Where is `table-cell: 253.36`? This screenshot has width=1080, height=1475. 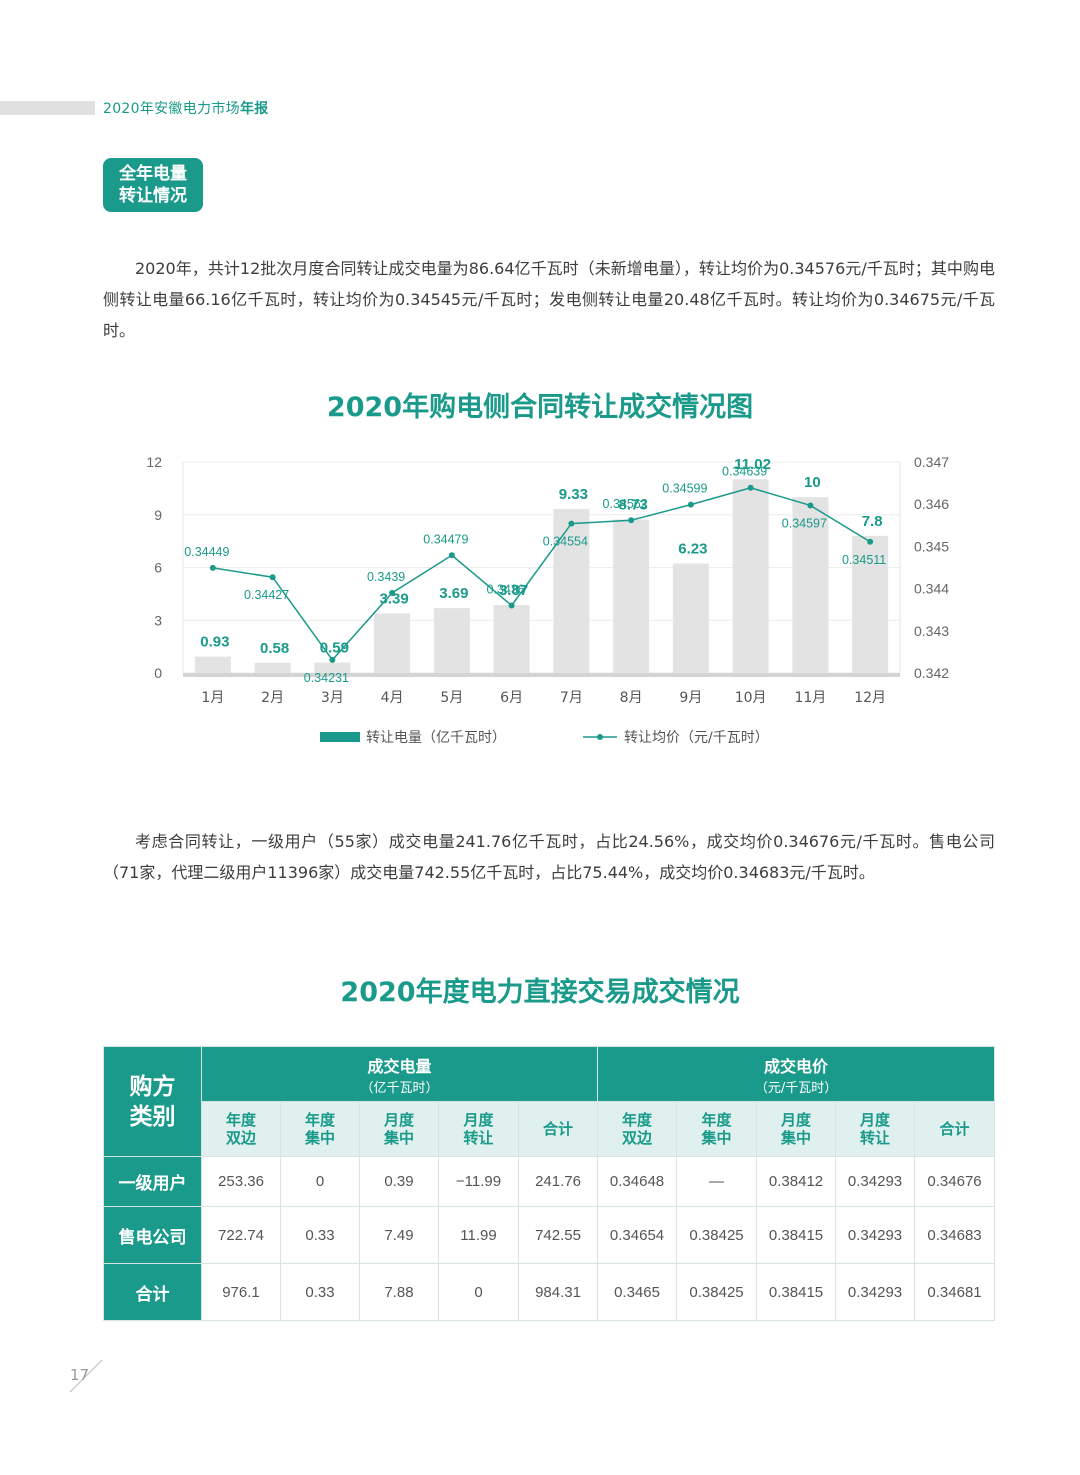 table-cell: 253.36 is located at coordinates (241, 1181).